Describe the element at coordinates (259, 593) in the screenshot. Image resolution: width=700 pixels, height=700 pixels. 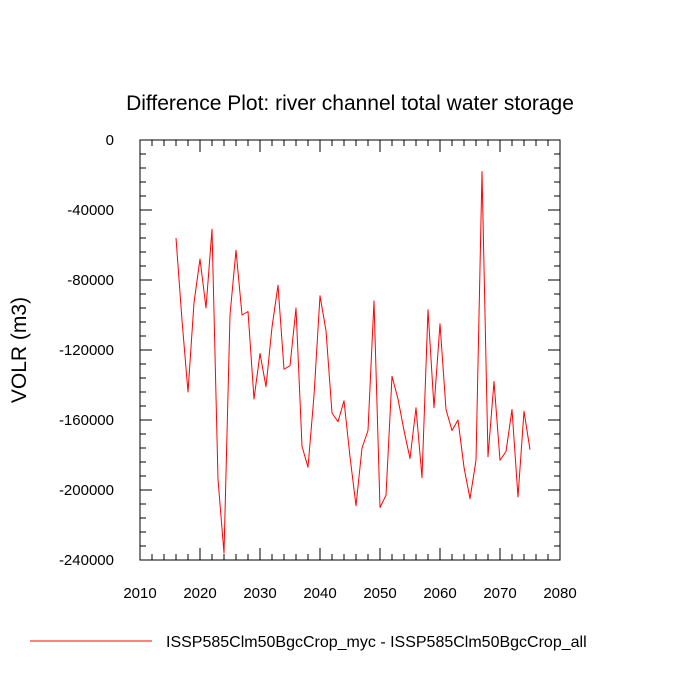
I see `x-tick-label: 2030` at that location.